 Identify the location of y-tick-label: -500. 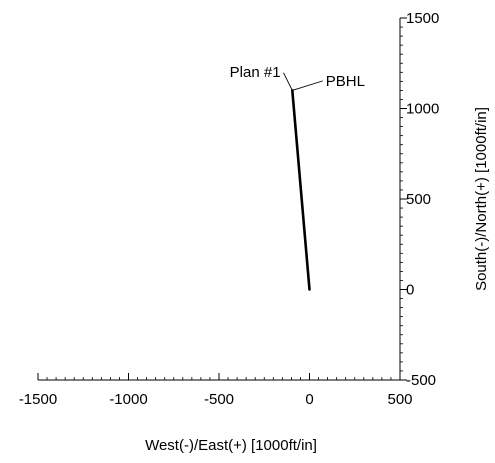
(421, 380).